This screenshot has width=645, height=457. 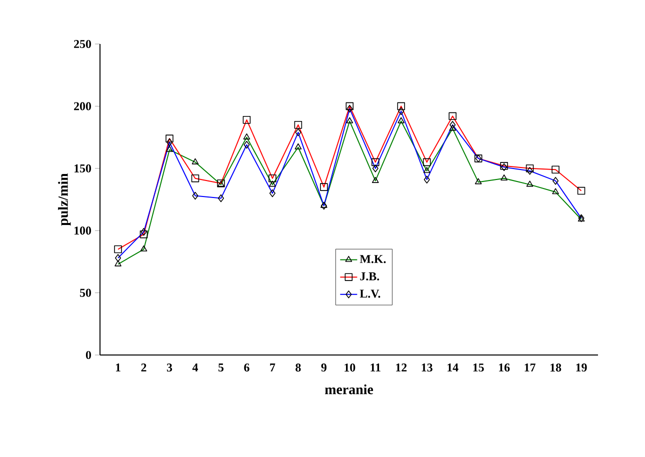 What do you see at coordinates (370, 294) in the screenshot?
I see `legend-label: L.V.` at bounding box center [370, 294].